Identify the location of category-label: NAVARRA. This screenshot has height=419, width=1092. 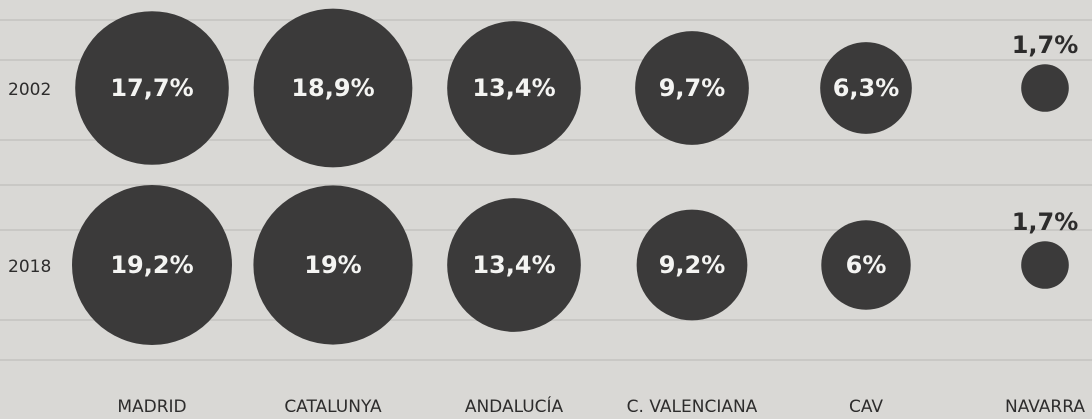
(1045, 407).